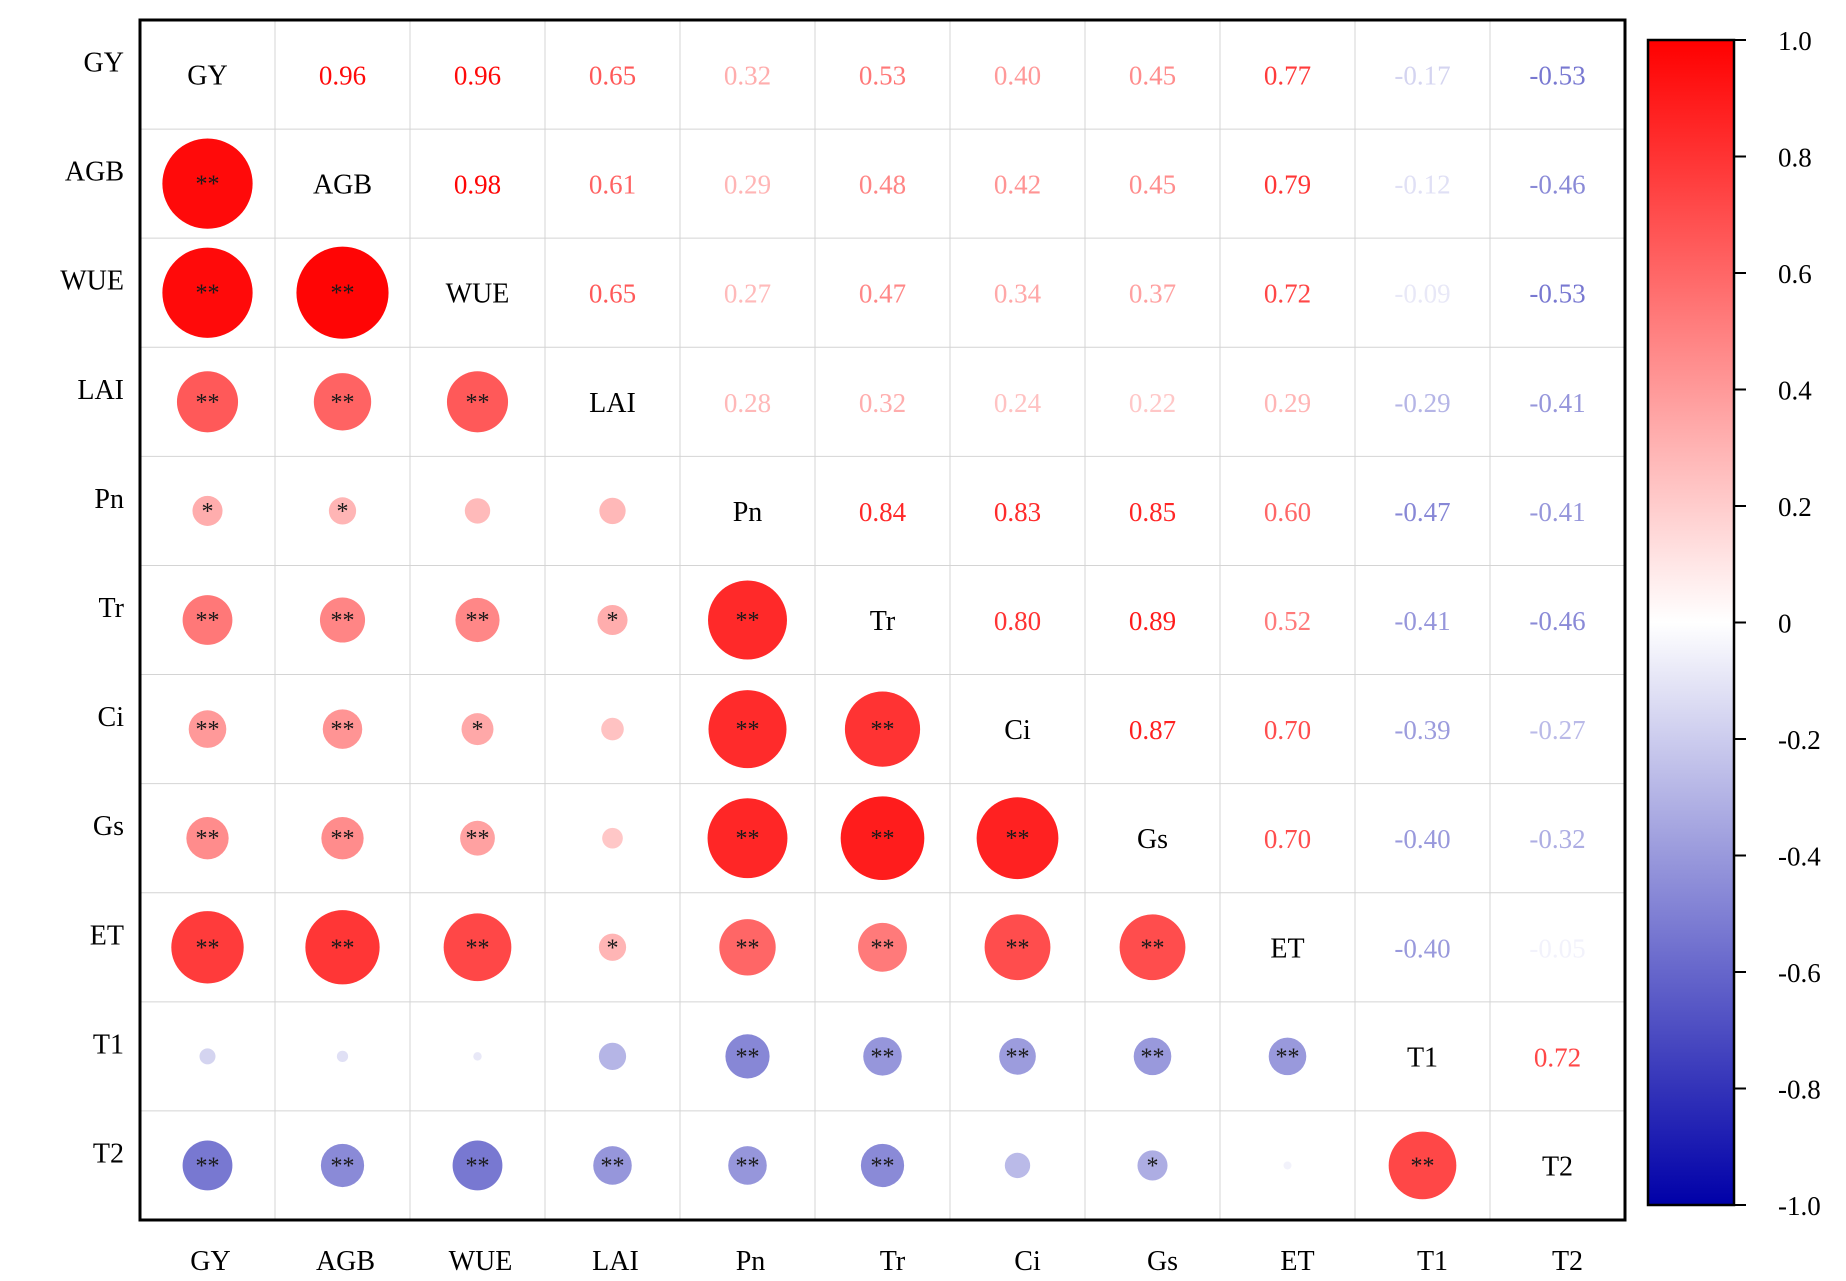 This screenshot has width=1846, height=1281. I want to click on x-tick-label: AGB, so click(345, 1261).